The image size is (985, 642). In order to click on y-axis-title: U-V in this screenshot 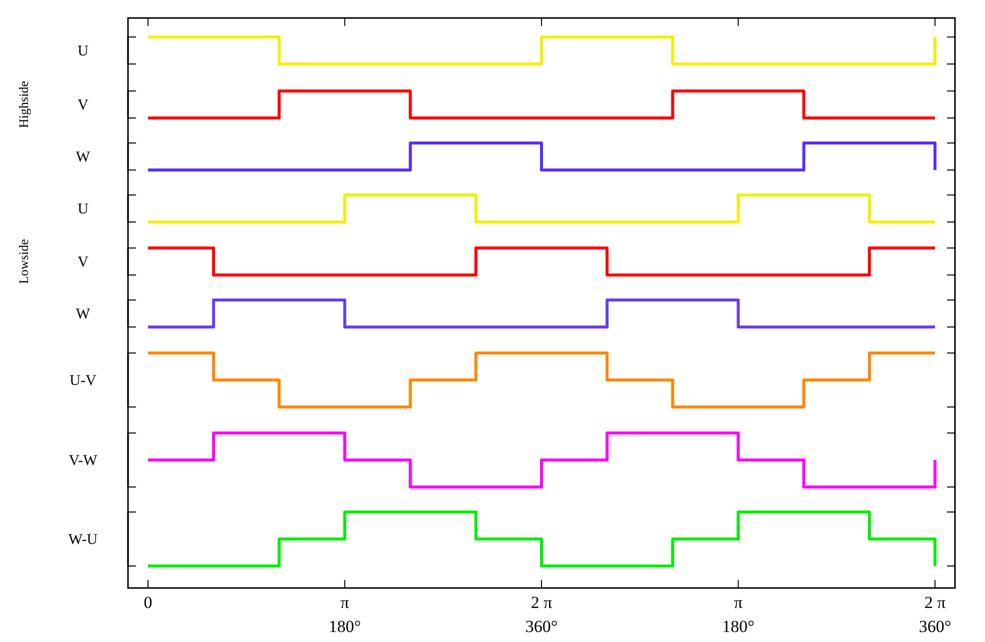, I will do `click(83, 381)`.